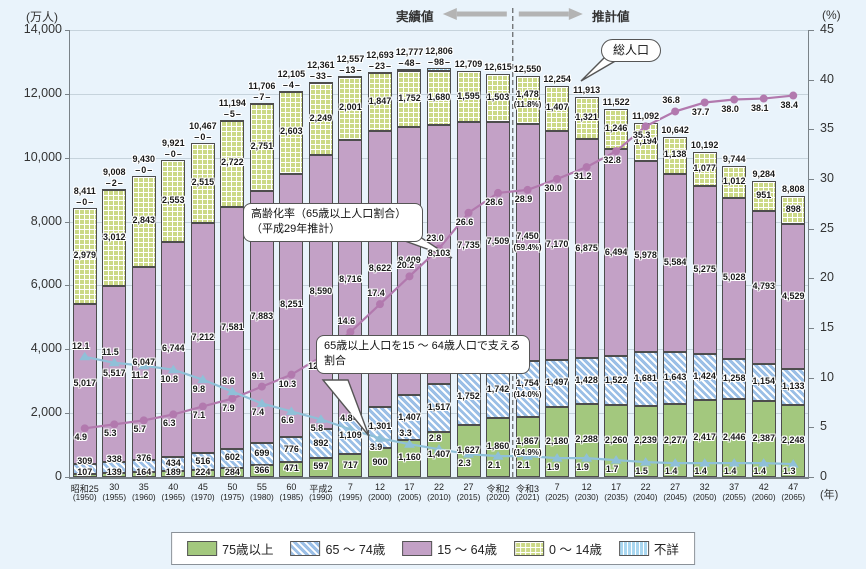 The width and height of the screenshot is (866, 569). What do you see at coordinates (558, 548) in the screenshot?
I see `legend-item: 0 〜 14歳` at bounding box center [558, 548].